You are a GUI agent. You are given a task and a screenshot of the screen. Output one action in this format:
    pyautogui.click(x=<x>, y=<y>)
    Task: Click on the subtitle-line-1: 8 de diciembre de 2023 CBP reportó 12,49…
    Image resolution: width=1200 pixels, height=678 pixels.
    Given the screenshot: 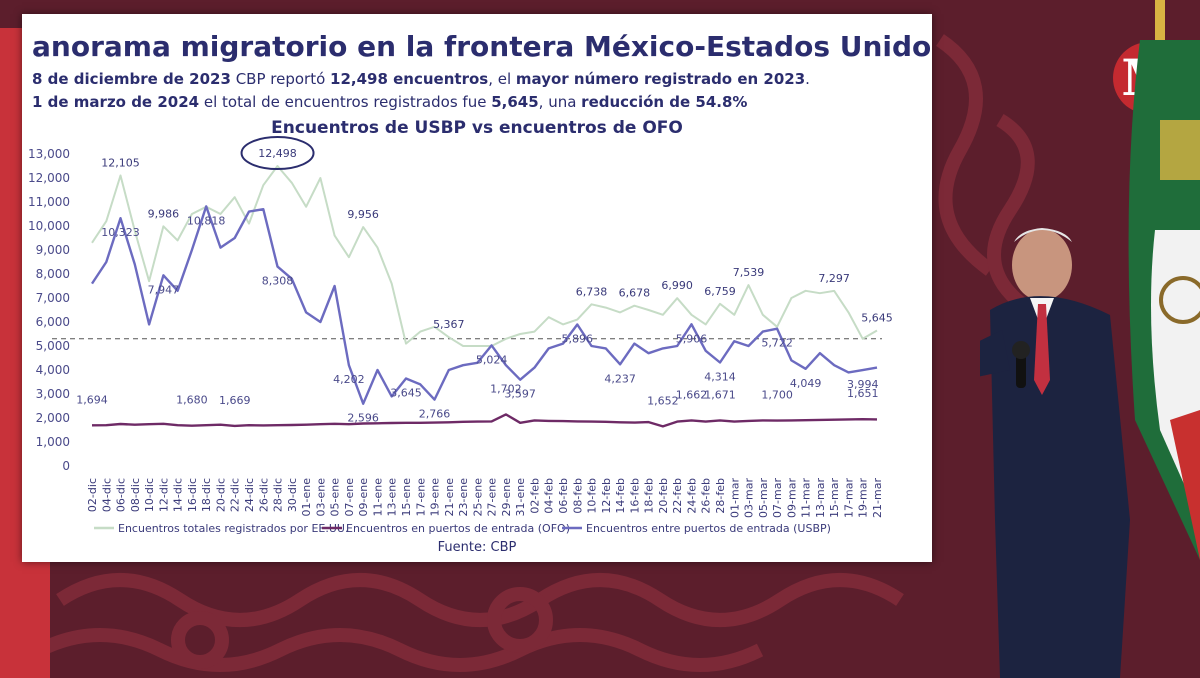 What is the action you would take?
    pyautogui.click(x=477, y=79)
    